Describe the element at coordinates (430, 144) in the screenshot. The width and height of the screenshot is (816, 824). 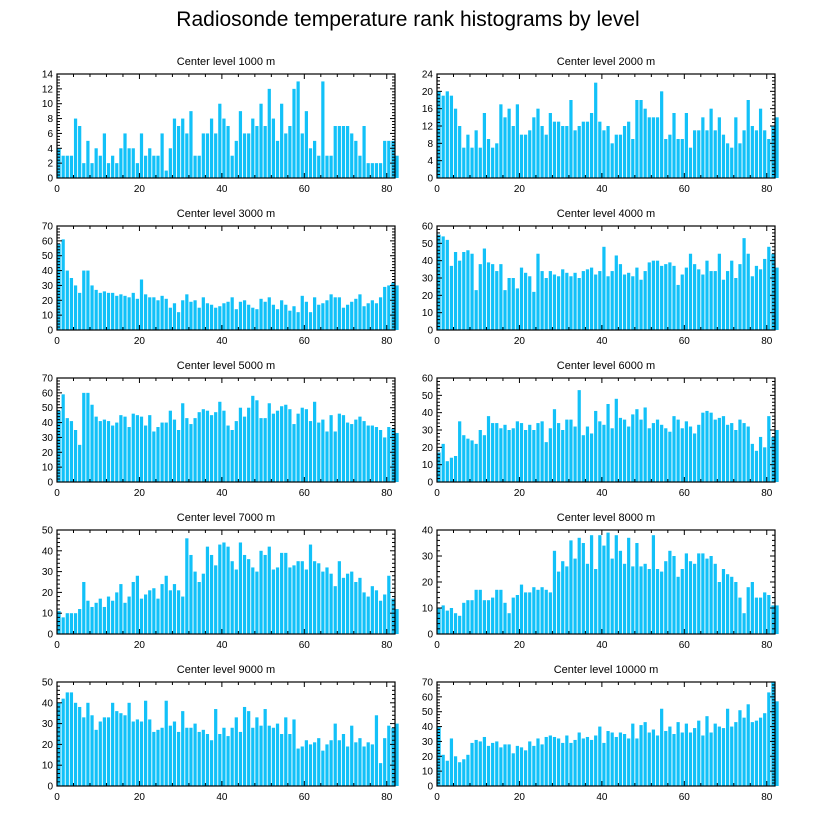
I see `y-tick-label: 8` at that location.